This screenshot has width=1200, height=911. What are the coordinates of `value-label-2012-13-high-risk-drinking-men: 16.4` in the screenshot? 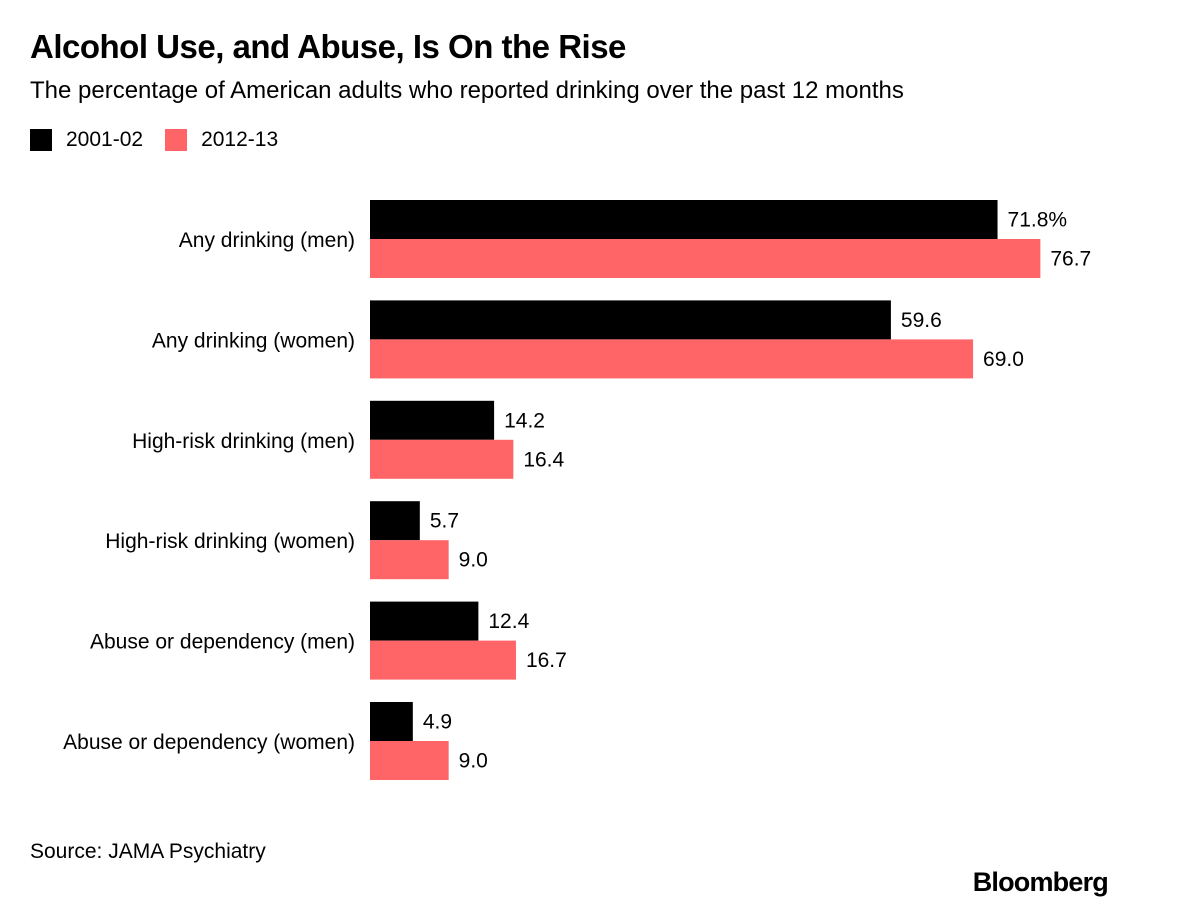 It's located at (543, 459).